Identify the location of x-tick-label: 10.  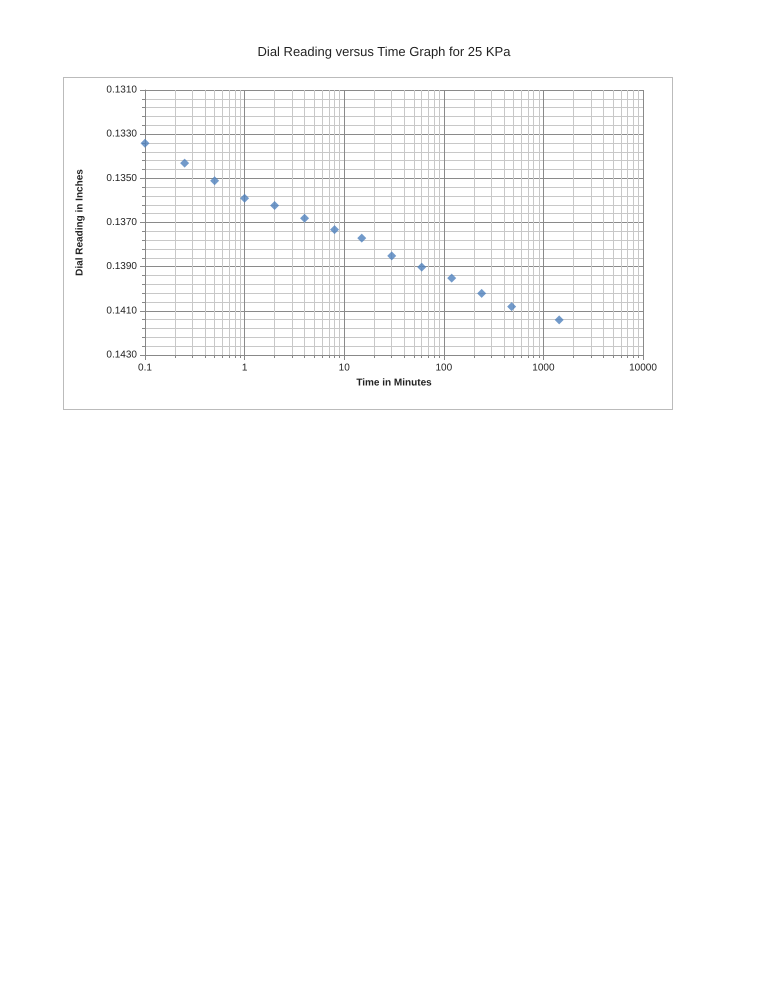
(344, 368).